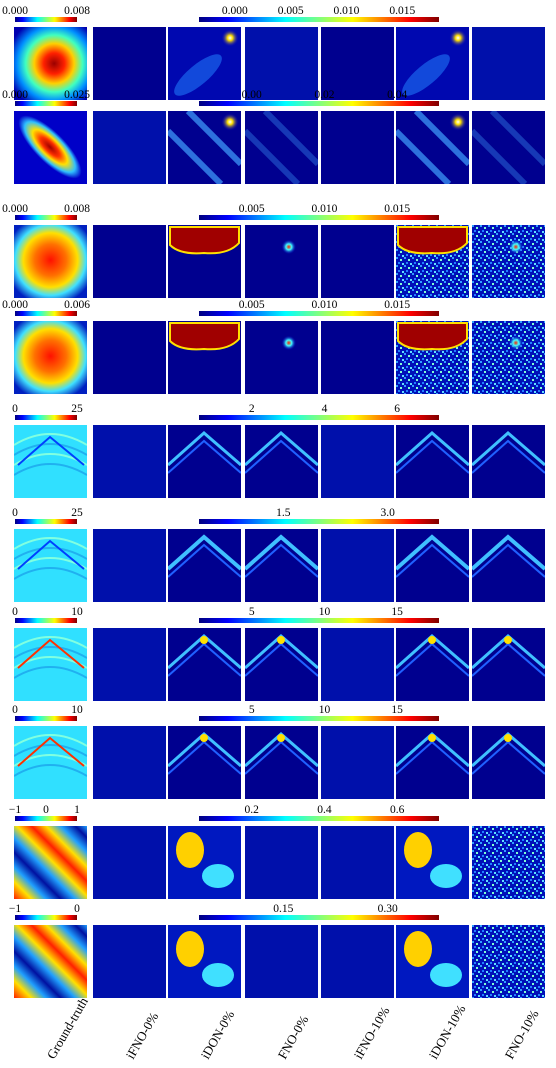 Image resolution: width=556 pixels, height=1068 pixels. I want to click on figure-row: −1 0 1 0.2 0.4 0.6, so click(277, 851).